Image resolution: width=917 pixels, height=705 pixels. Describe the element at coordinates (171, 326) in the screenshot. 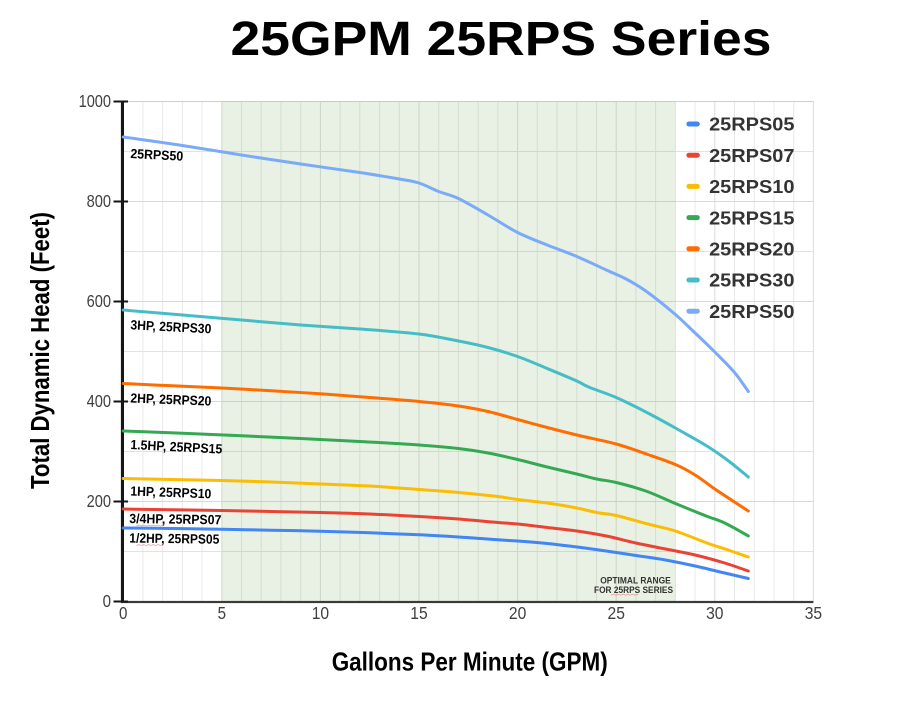

I see `svg-text: 3HP, 25RPS30` at that location.